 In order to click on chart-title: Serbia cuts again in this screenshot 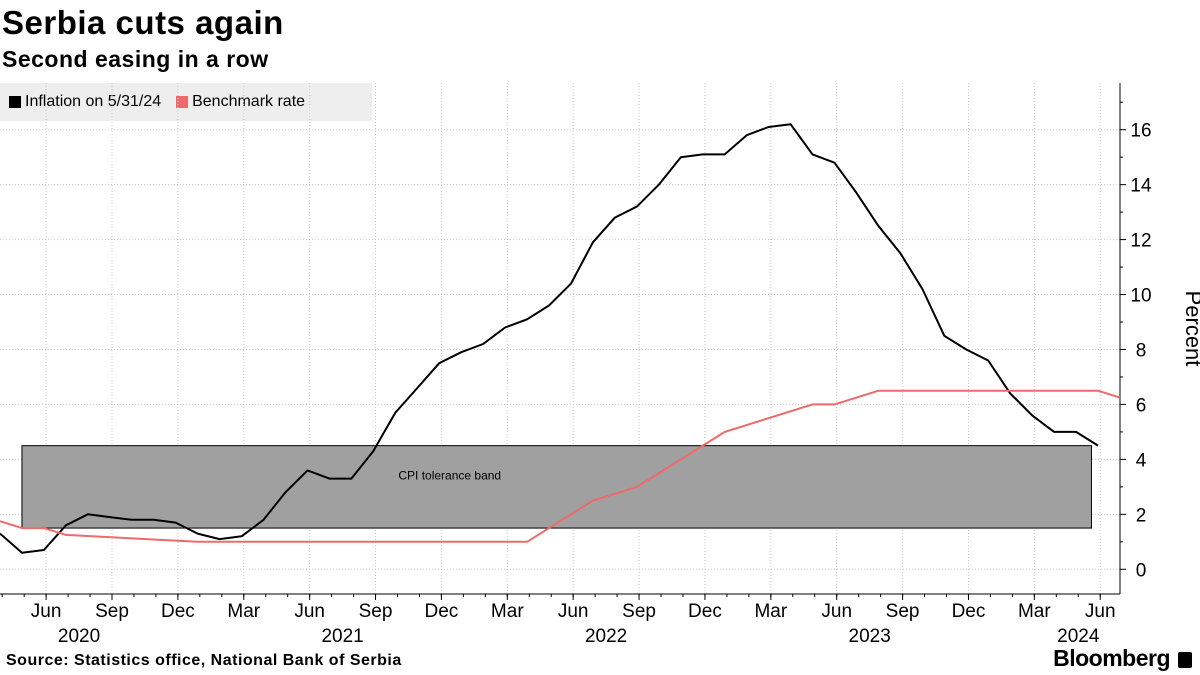, I will do `click(143, 22)`.